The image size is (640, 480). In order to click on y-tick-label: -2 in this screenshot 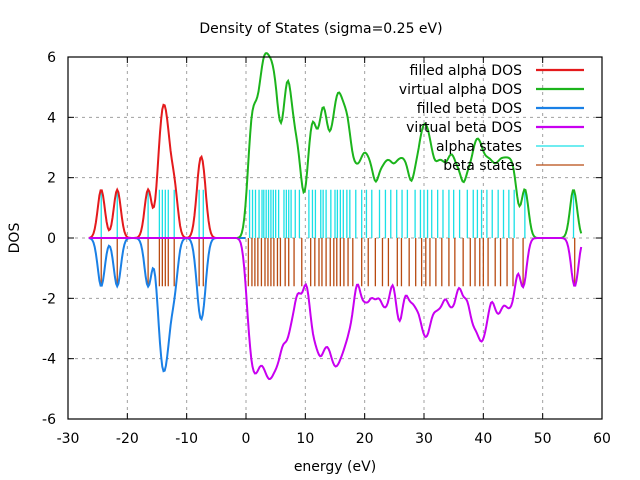, I will do `click(49, 299)`.